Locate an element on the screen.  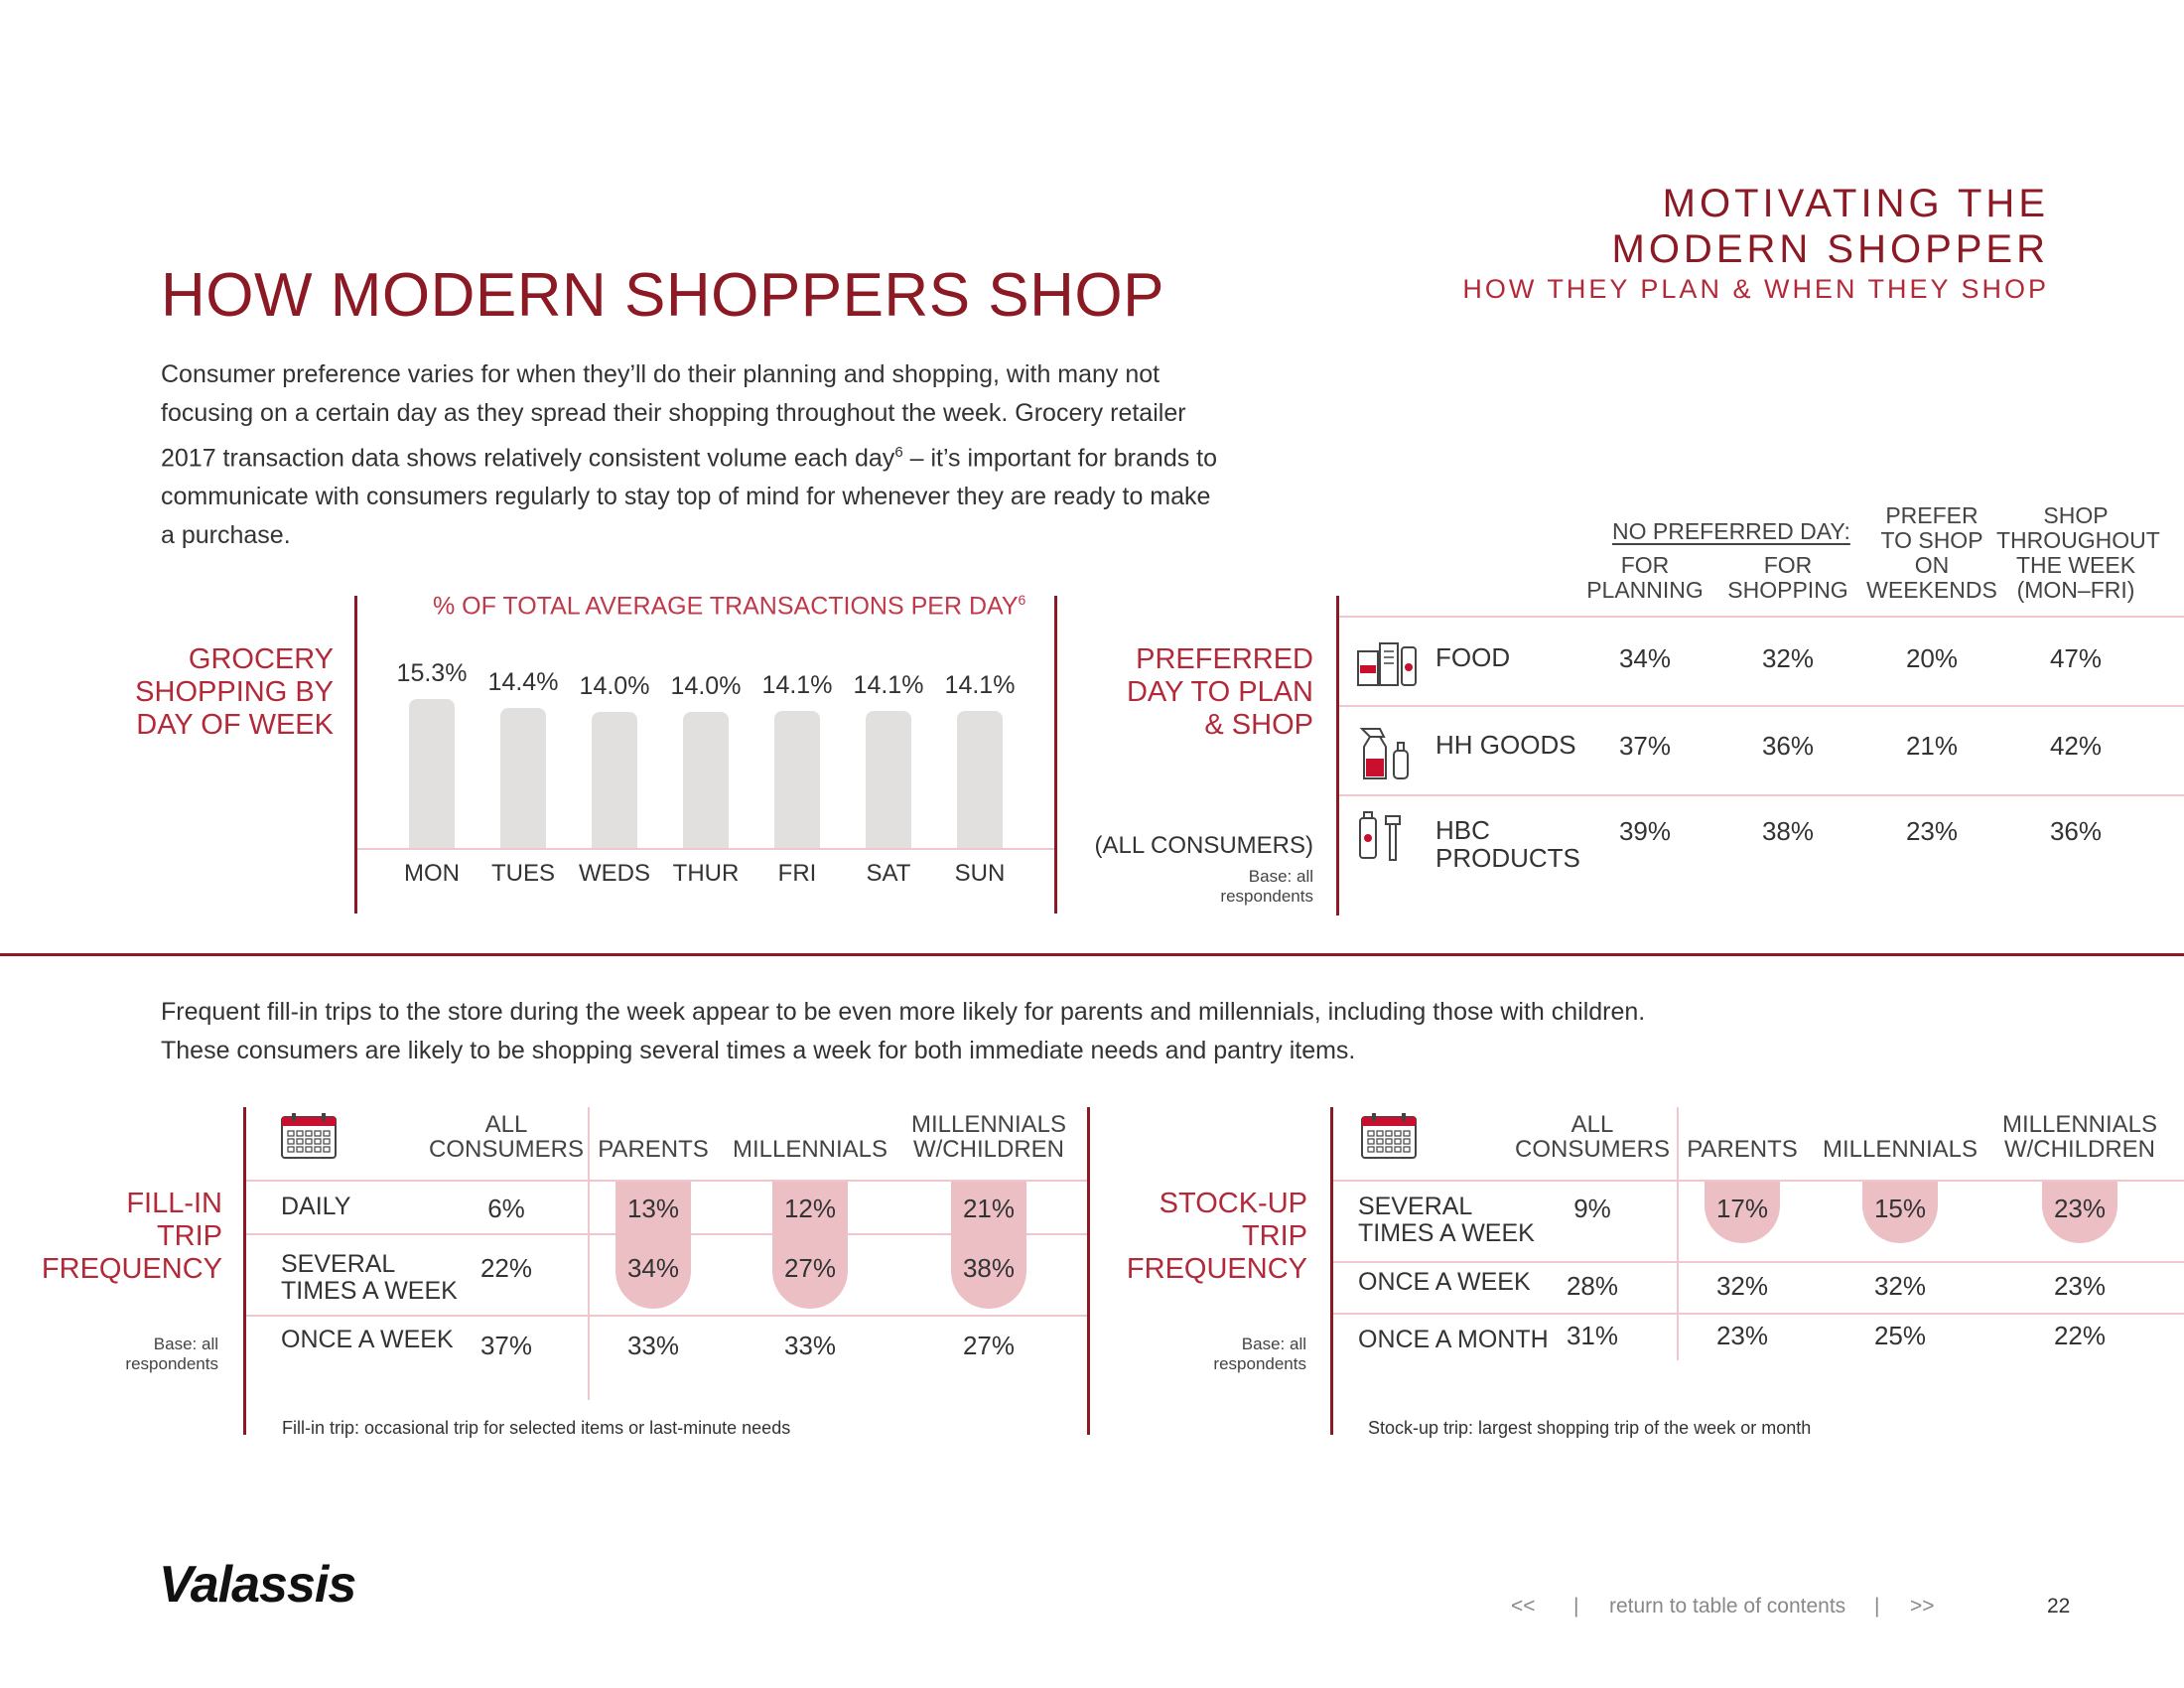
value-cell: 38% is located at coordinates (989, 1268).